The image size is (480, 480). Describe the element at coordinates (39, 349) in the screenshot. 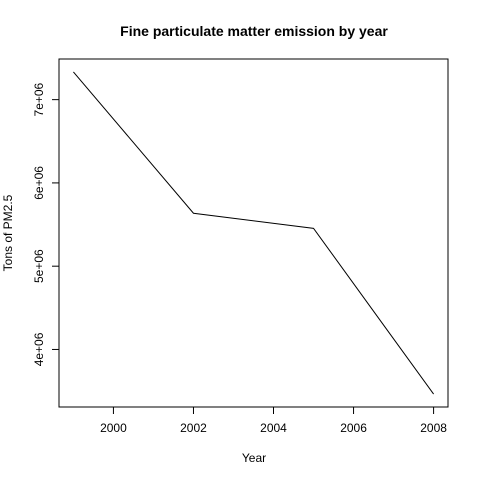

I see `y-tick-label: 4e+06` at that location.